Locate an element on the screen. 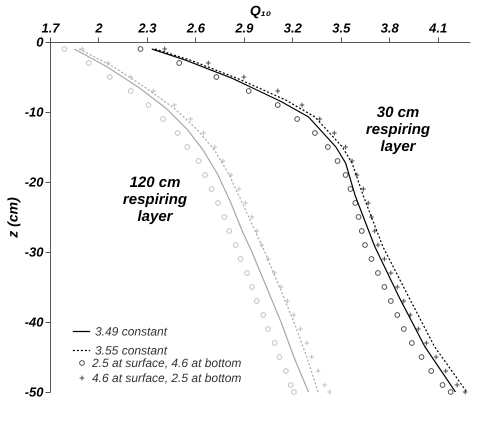  y-tick-label: -10 is located at coordinates (34, 112).